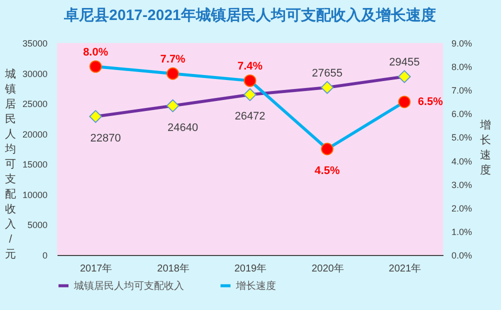 This screenshot has height=310, width=501. Describe the element at coordinates (183, 128) in the screenshot. I see `data-label: 24640` at that location.